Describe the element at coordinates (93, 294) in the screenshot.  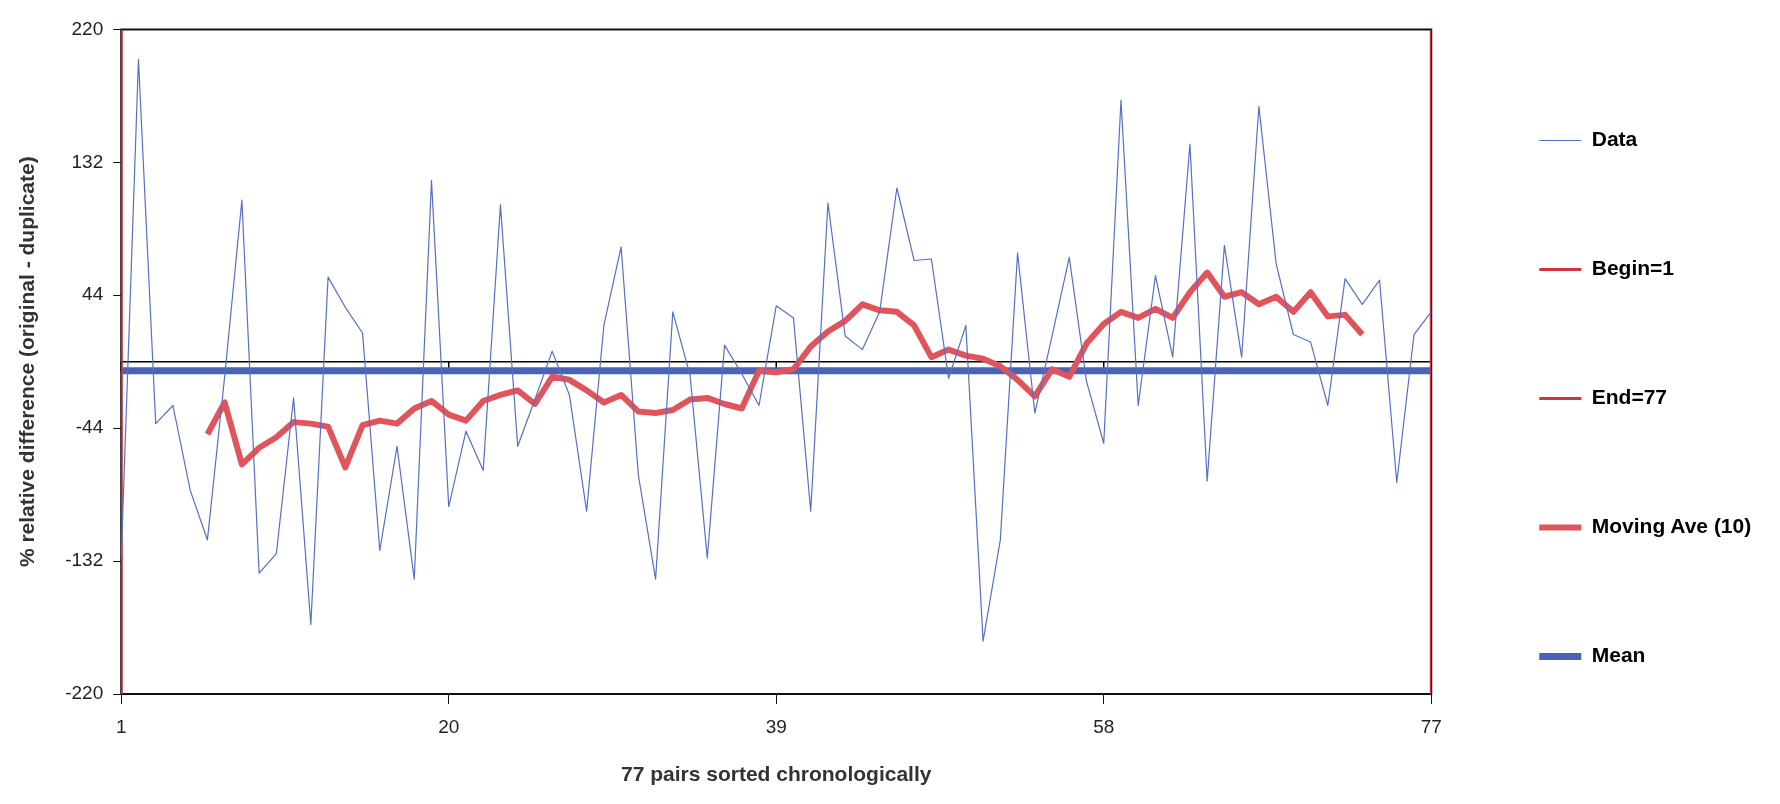
I see `y-tick-label: 44` at that location.